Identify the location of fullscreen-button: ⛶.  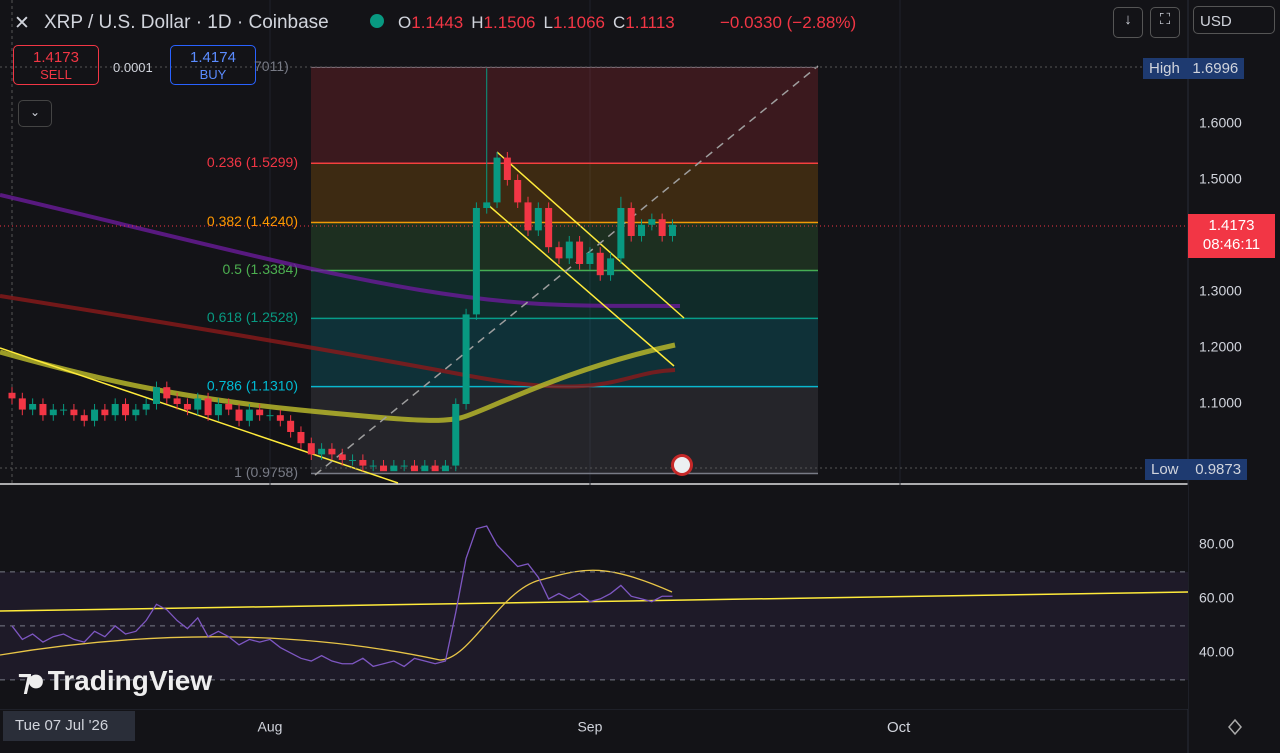
(1165, 22).